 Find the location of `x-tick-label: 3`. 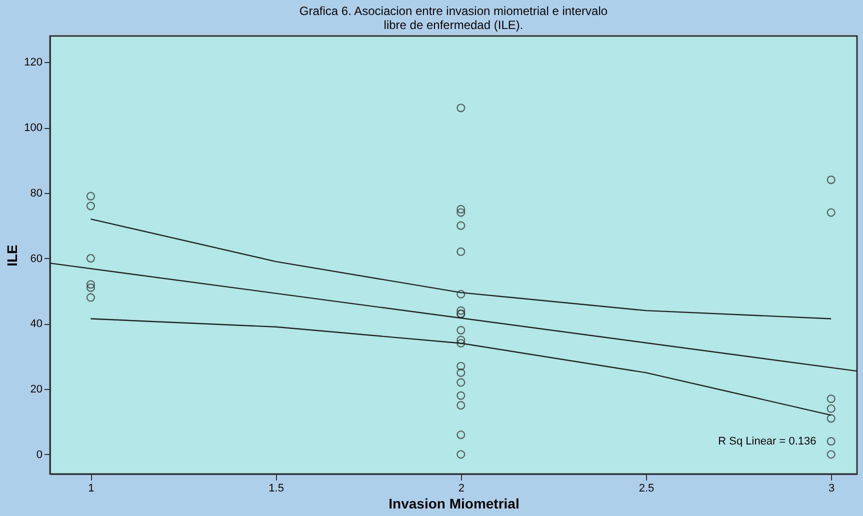

x-tick-label: 3 is located at coordinates (831, 488).